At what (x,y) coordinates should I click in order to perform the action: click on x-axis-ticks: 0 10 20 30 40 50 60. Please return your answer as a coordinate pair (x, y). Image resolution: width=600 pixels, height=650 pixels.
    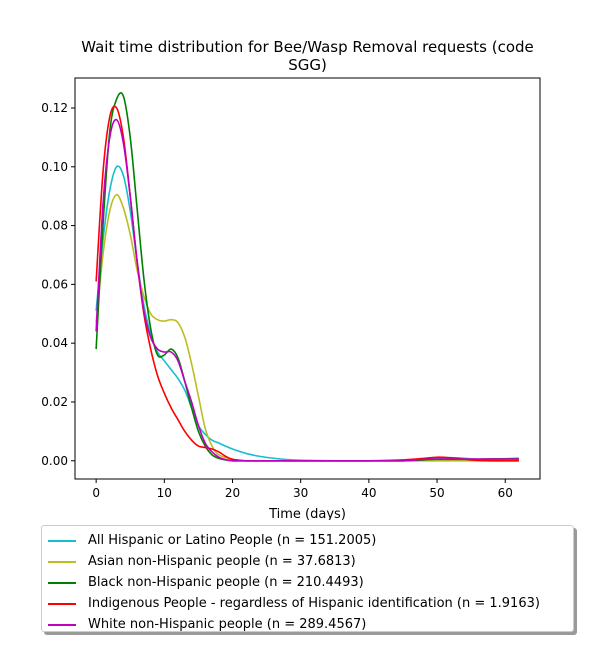
    Looking at the image, I should click on (302, 489).